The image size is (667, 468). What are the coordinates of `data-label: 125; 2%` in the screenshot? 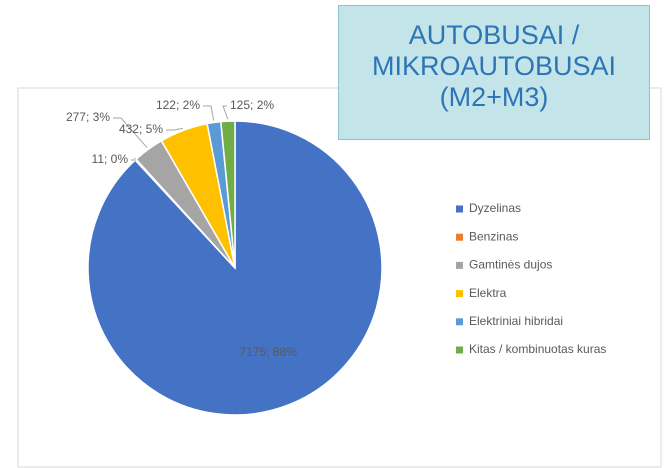 It's located at (252, 105).